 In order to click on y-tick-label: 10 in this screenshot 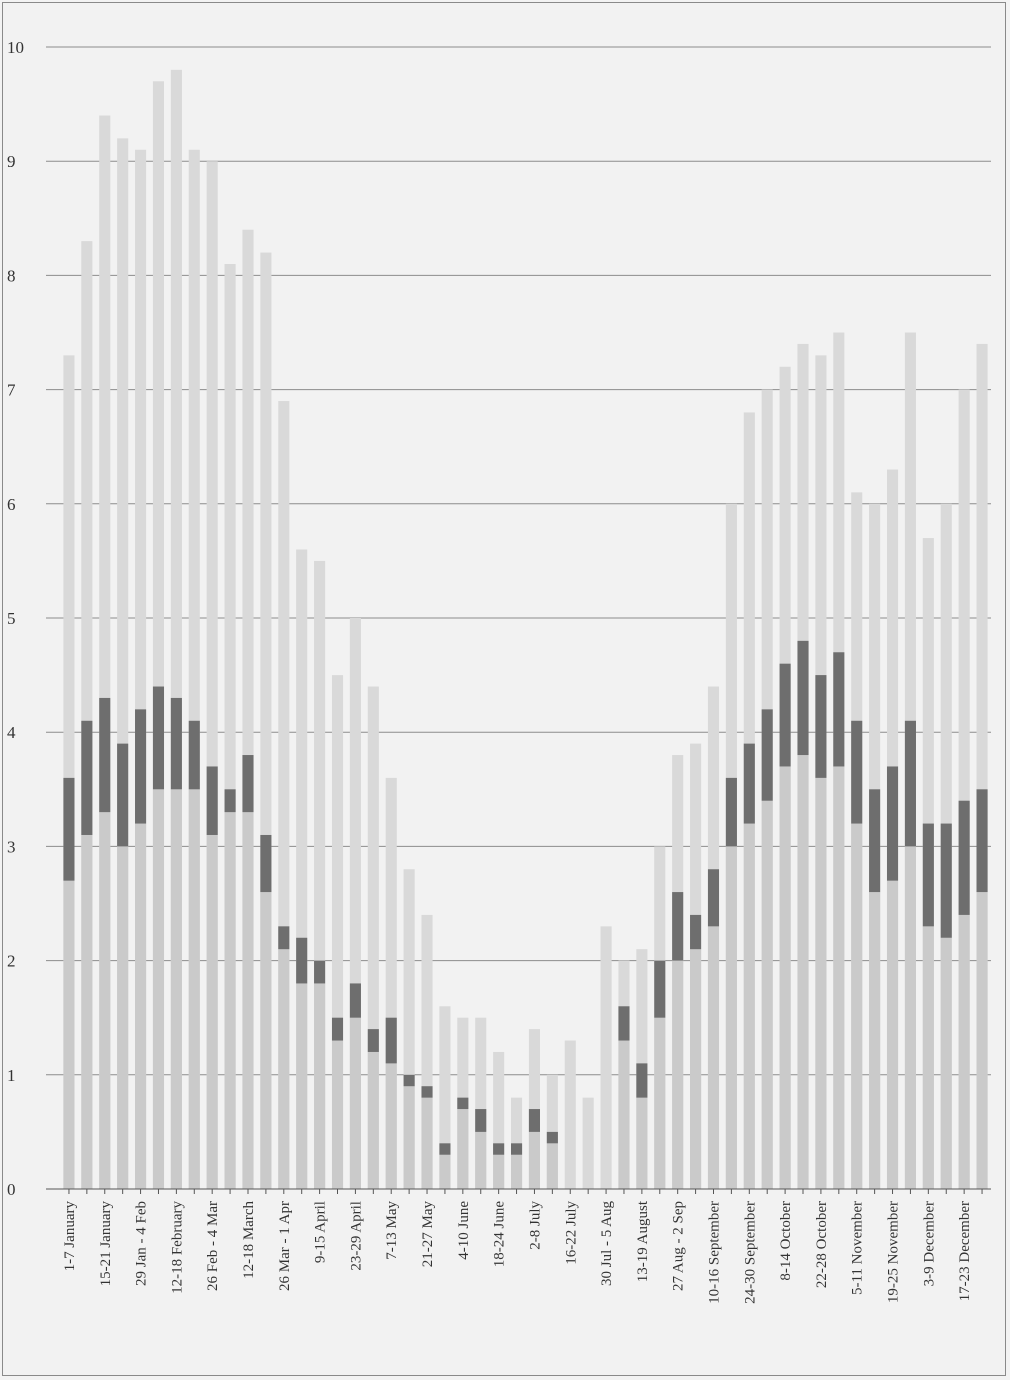, I will do `click(15, 47)`.